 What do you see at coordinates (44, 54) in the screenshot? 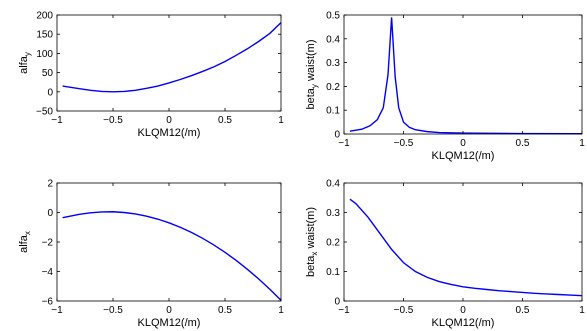
I see `y-tick-label: 100` at bounding box center [44, 54].